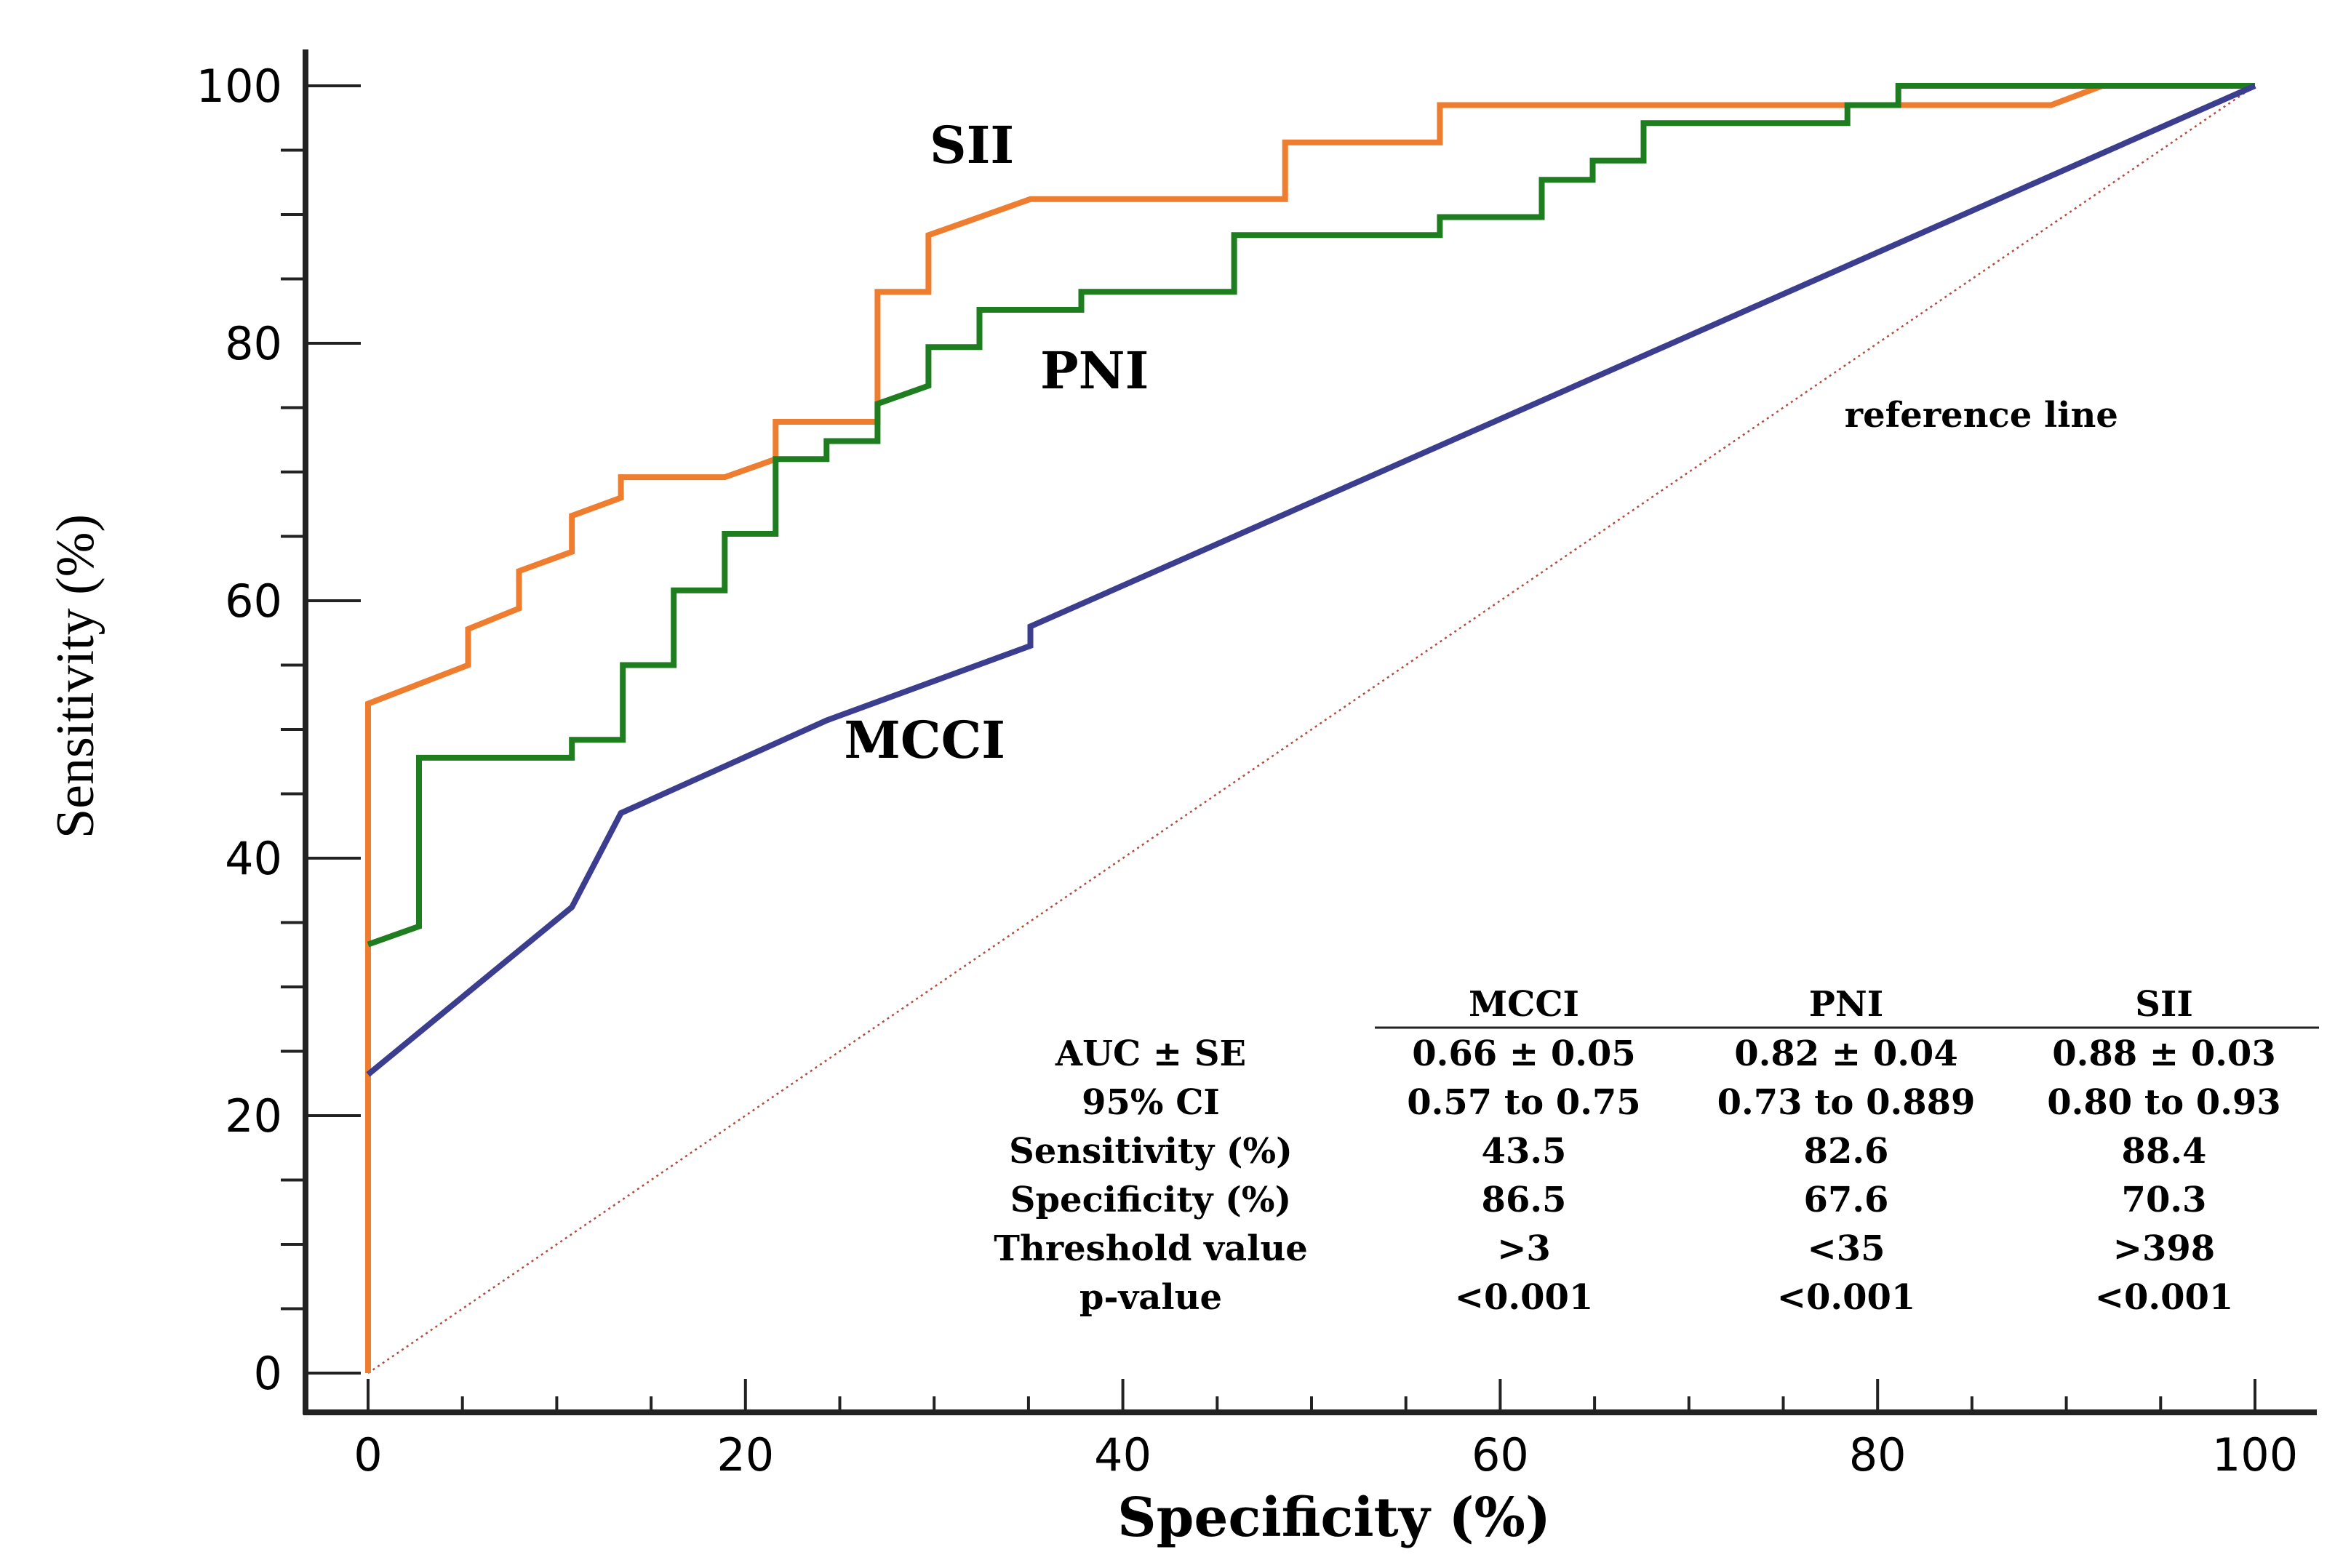  What do you see at coordinates (1122, 1454) in the screenshot?
I see `x-tick-label: 40` at bounding box center [1122, 1454].